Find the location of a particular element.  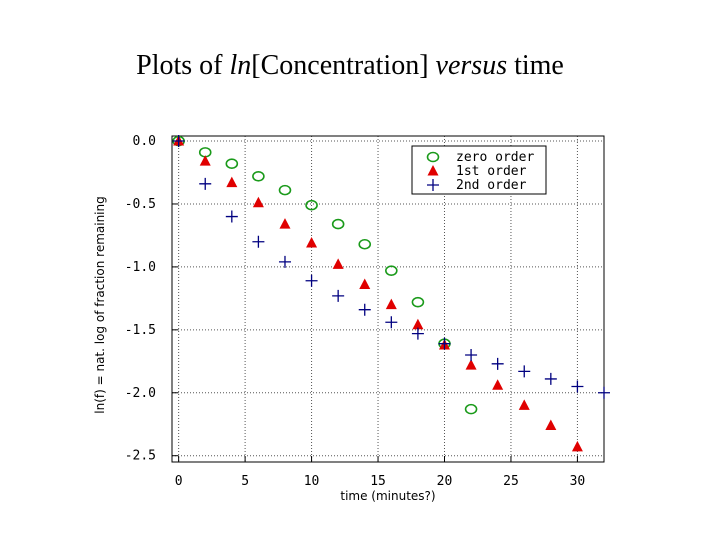

legend-entry: 1st order is located at coordinates (491, 171).